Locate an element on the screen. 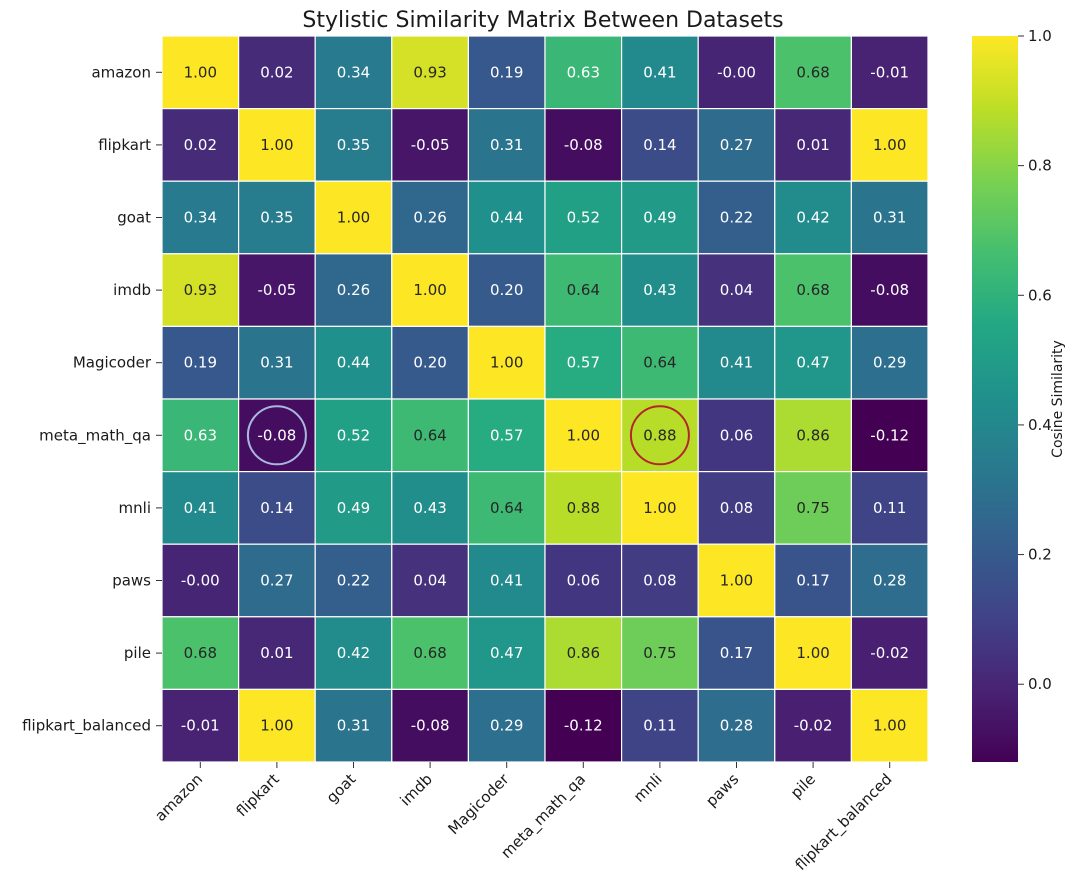 The height and width of the screenshot is (888, 1080). cell-value-label: 0.19 is located at coordinates (506, 72).